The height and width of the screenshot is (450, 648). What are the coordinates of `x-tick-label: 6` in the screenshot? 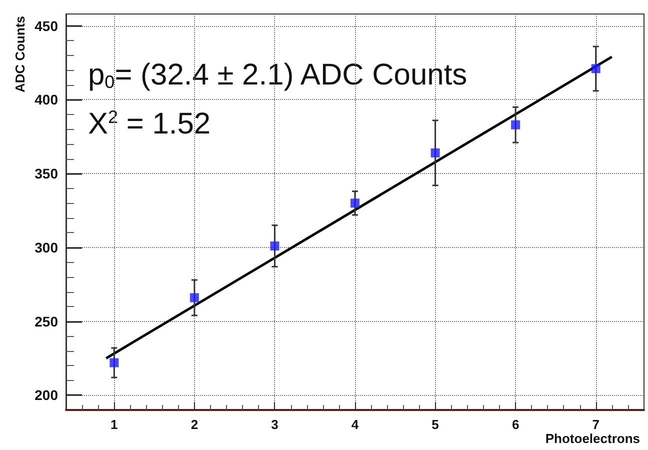 It's located at (516, 424).